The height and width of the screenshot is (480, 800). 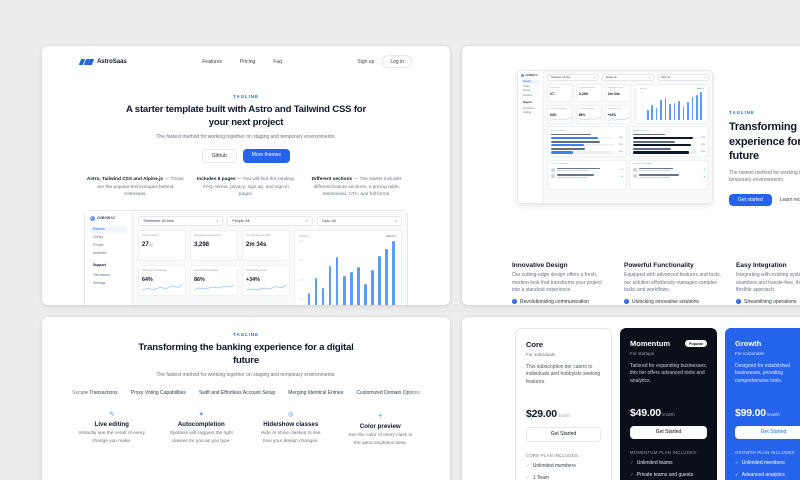 What do you see at coordinates (266, 245) in the screenshot?
I see `stat-session-length: Av. Session Length 2m 34s` at bounding box center [266, 245].